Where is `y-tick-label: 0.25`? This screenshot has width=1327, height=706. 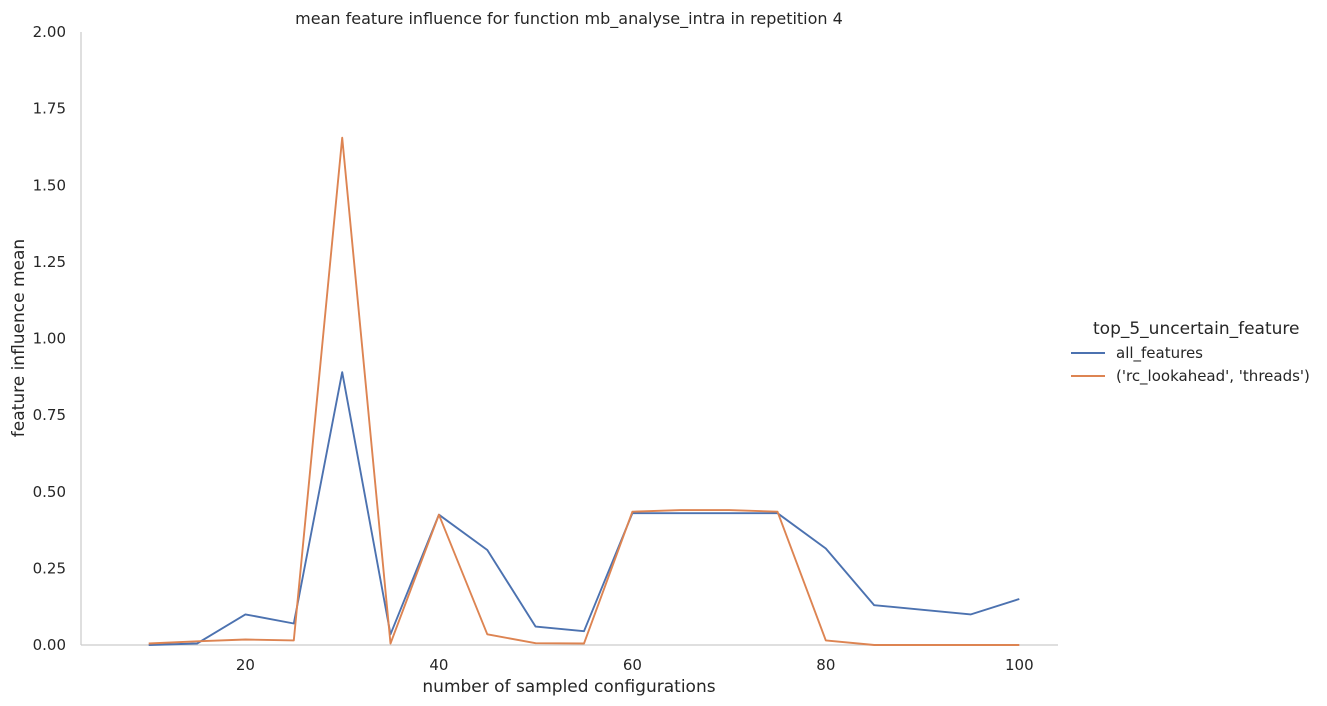 y-tick-label: 0.25 is located at coordinates (49, 568).